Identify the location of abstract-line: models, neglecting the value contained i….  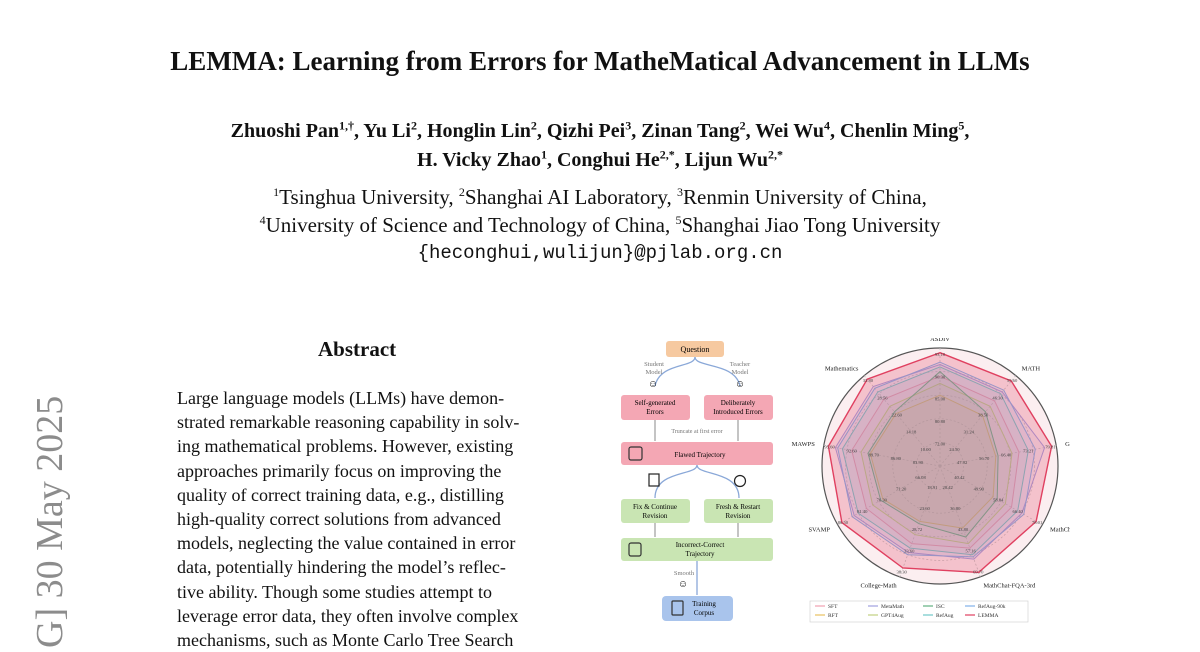
(346, 543).